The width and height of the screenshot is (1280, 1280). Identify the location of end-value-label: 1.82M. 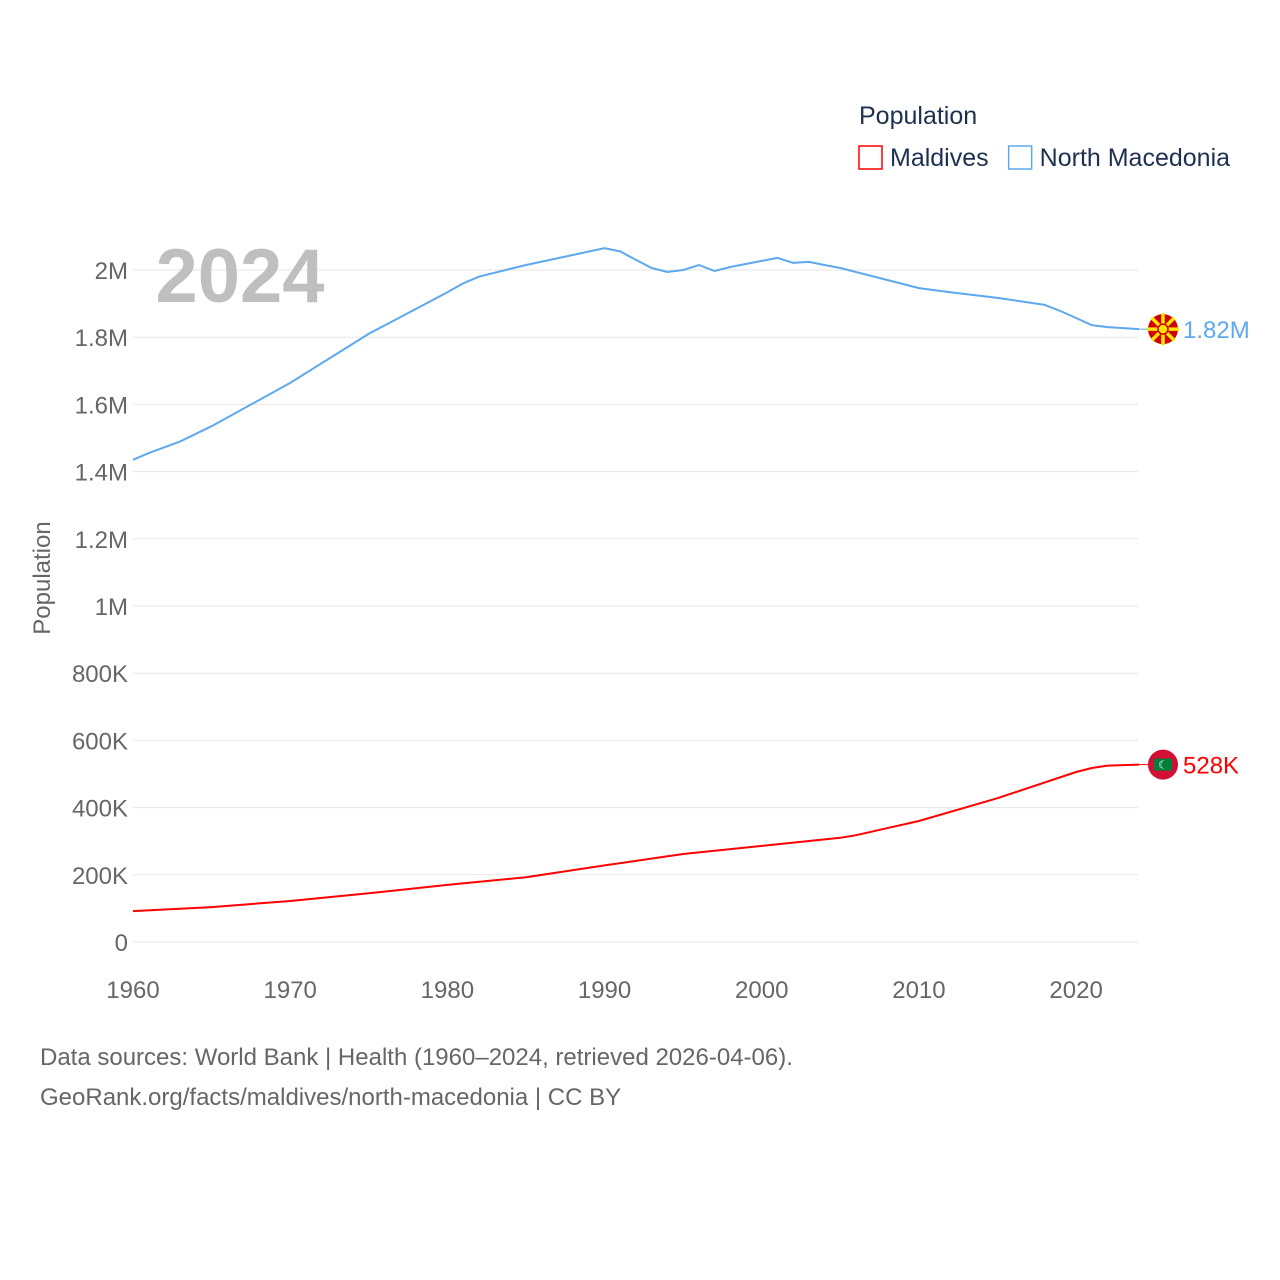
(1216, 330).